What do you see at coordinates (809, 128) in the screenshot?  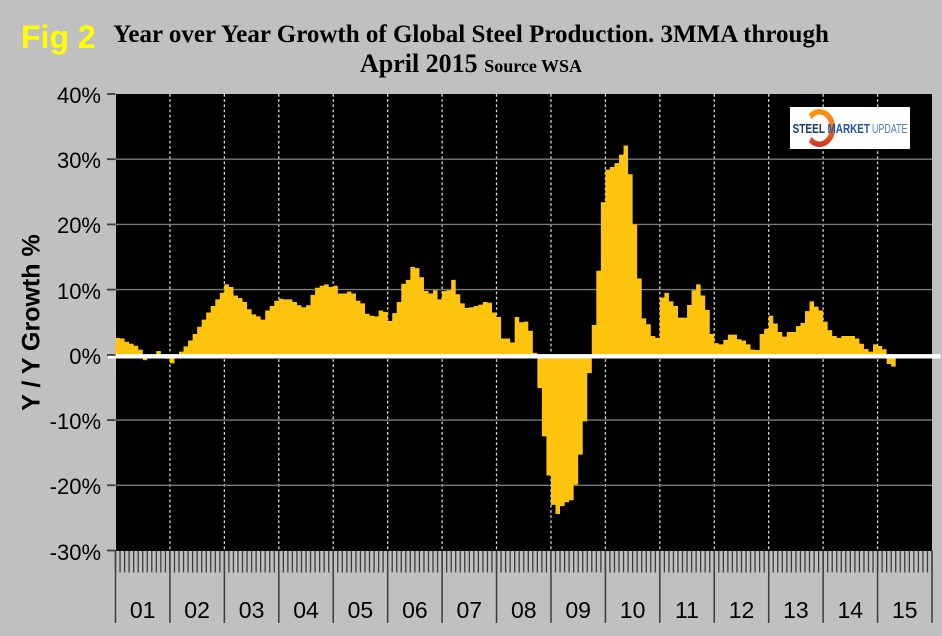 I see `svg-text: STEEL` at bounding box center [809, 128].